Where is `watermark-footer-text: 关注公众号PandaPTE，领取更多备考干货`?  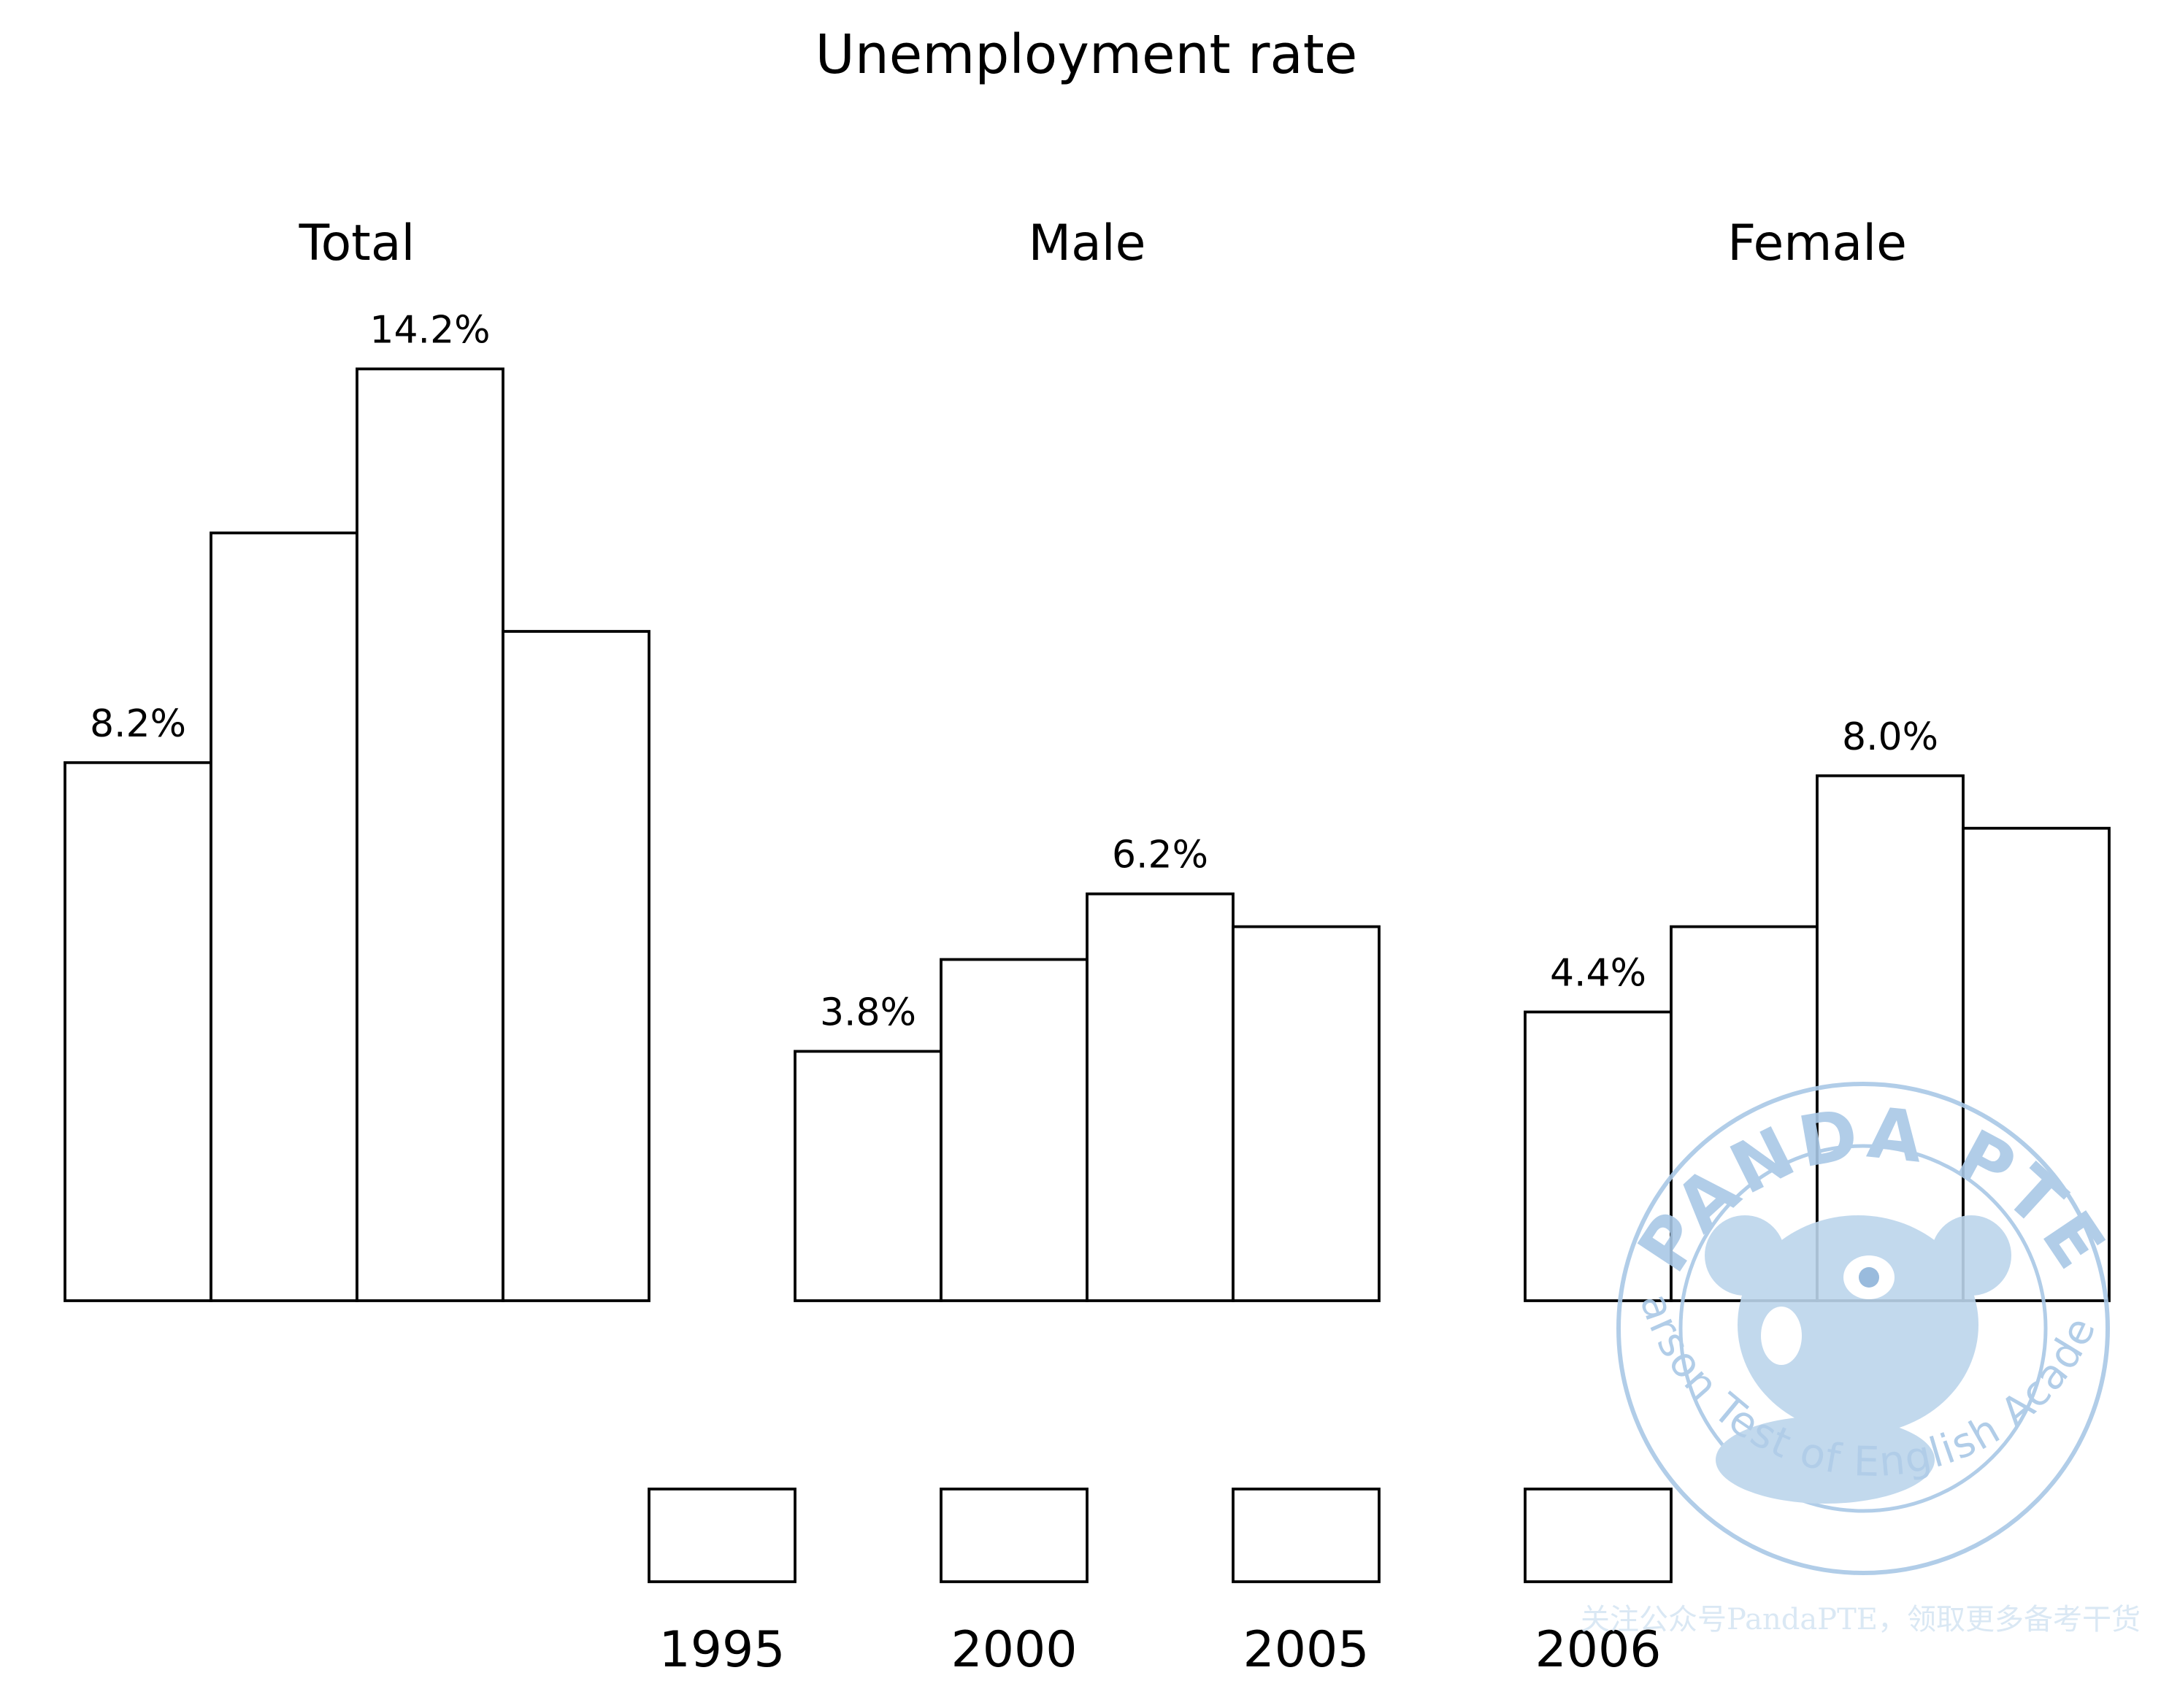 watermark-footer-text: 关注公众号PandaPTE，领取更多备考干货 is located at coordinates (1861, 1619).